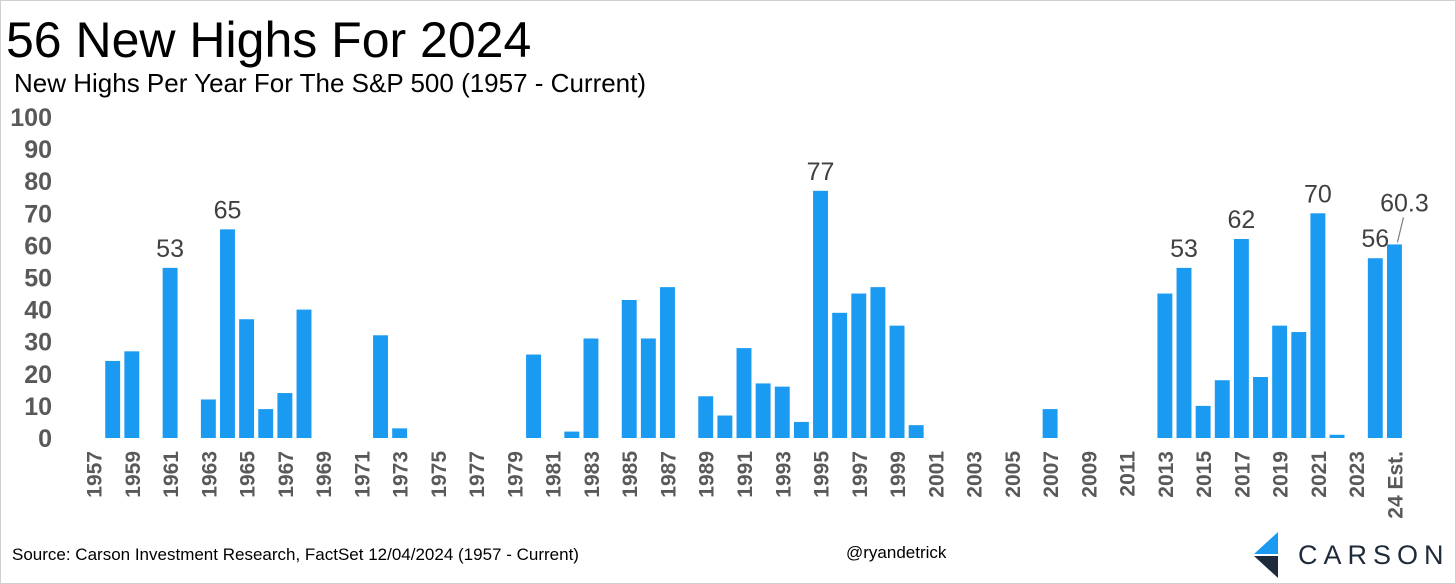 This screenshot has height=584, width=1456. Describe the element at coordinates (1375, 239) in the screenshot. I see `data-label: 56` at that location.